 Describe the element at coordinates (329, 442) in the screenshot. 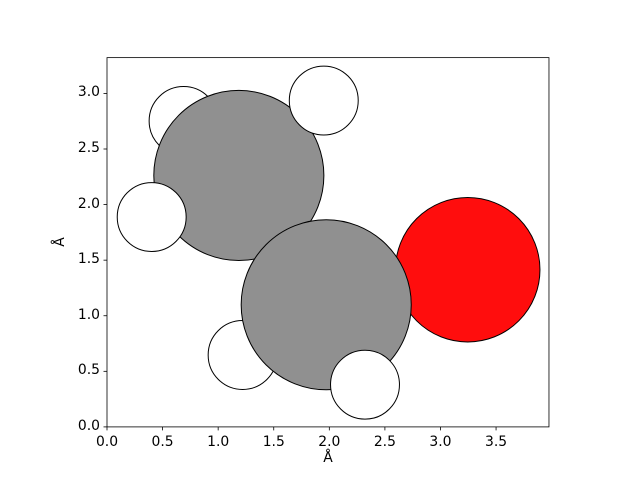

I see `x-tick-label: 2.0` at that location.